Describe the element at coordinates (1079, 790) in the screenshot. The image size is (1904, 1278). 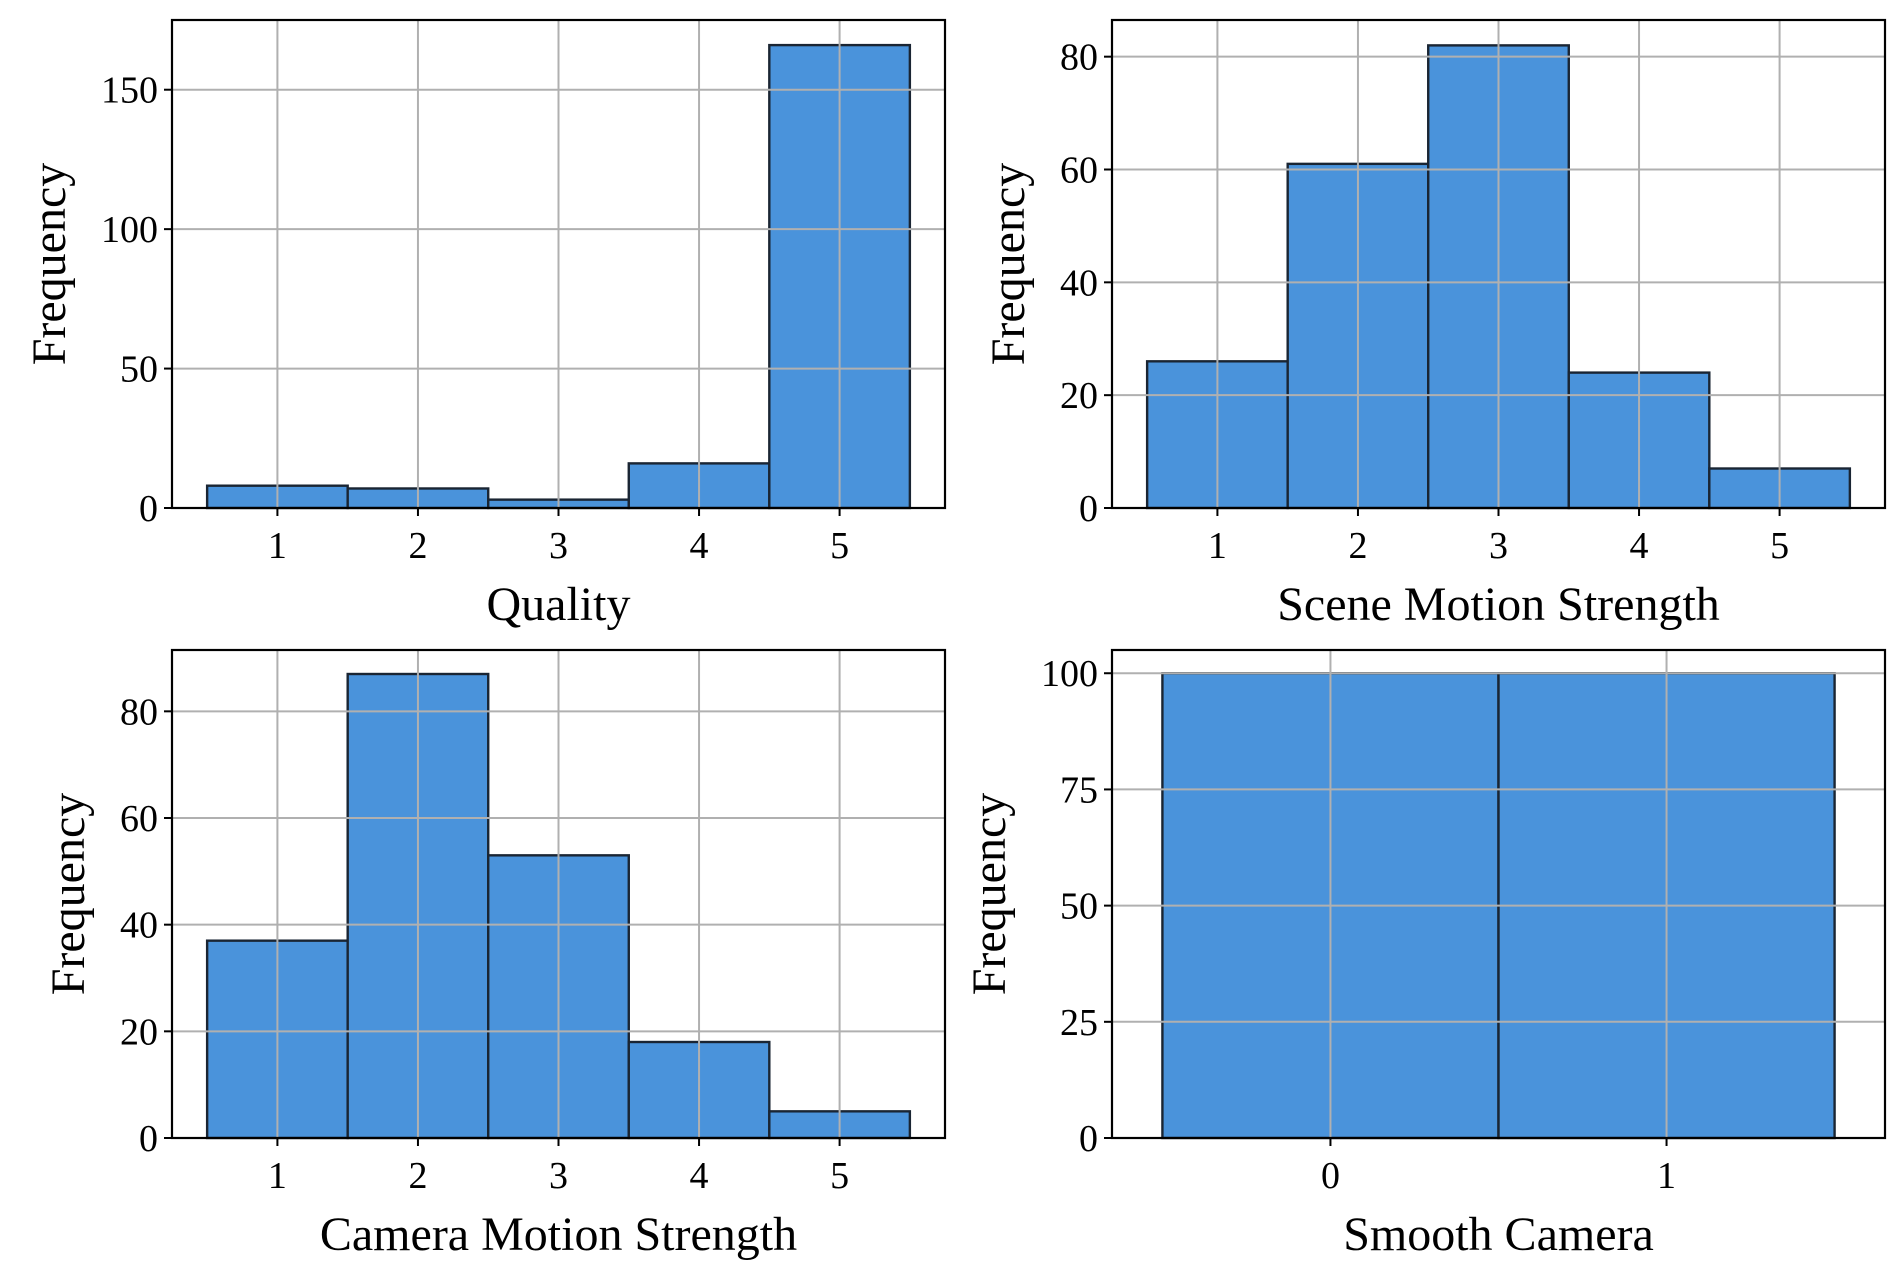
I see `y-tick-label: 75` at that location.